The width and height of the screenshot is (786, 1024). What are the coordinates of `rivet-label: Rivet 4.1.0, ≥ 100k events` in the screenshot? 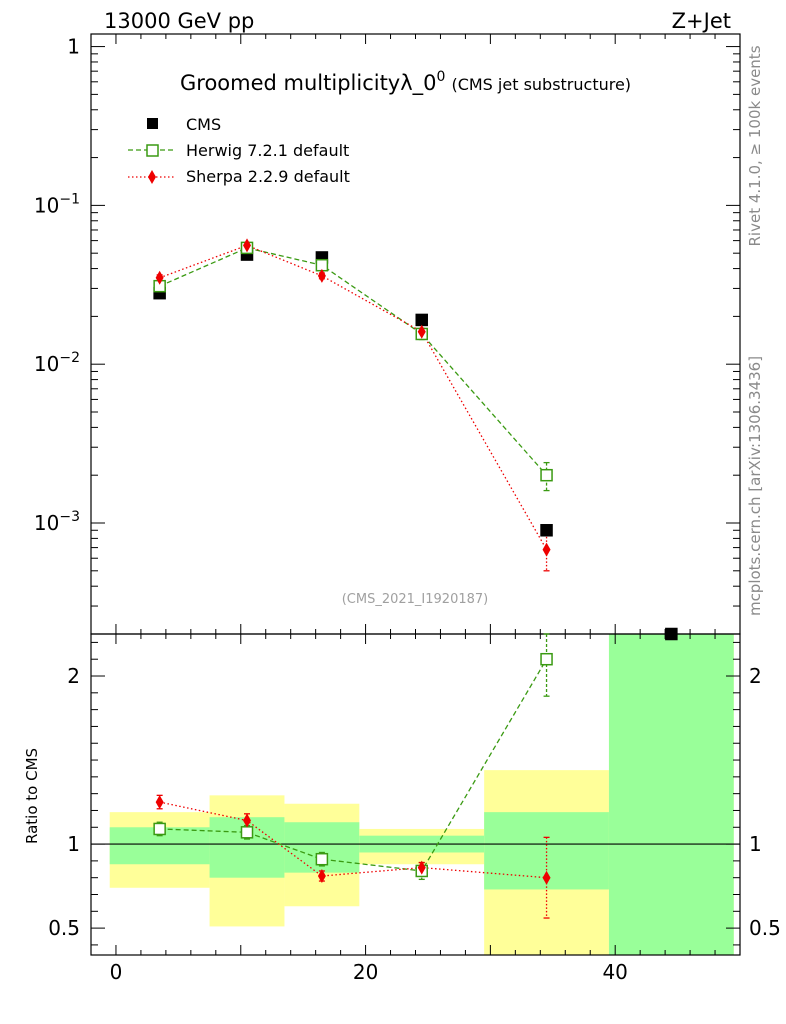 It's located at (755, 145).